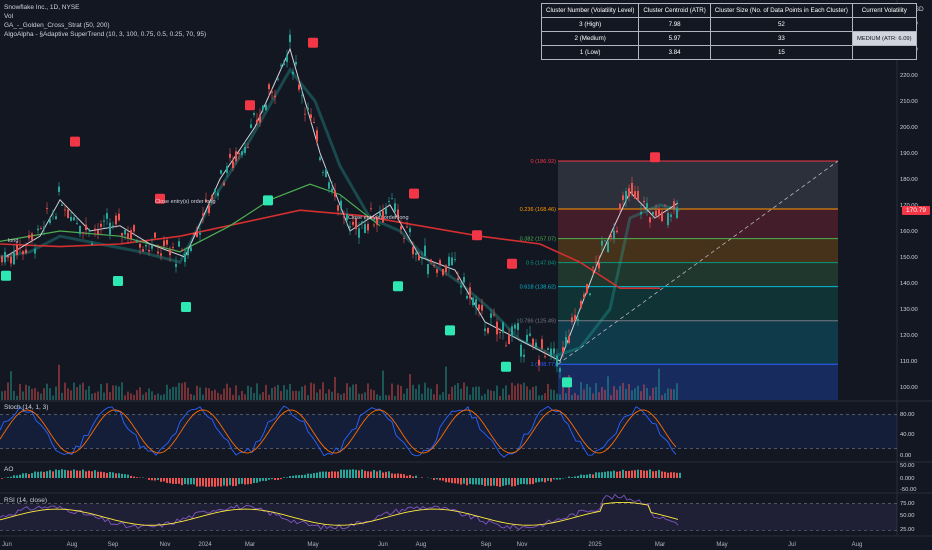  Describe the element at coordinates (57, 25) in the screenshot. I see `strategy-label: GA_-_Golden_Cross_Strat (50, 200)` at that location.